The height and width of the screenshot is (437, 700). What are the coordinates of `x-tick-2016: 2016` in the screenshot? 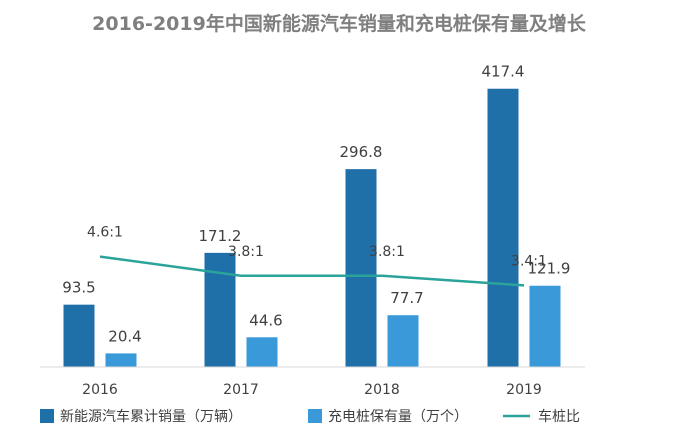 It's located at (100, 390).